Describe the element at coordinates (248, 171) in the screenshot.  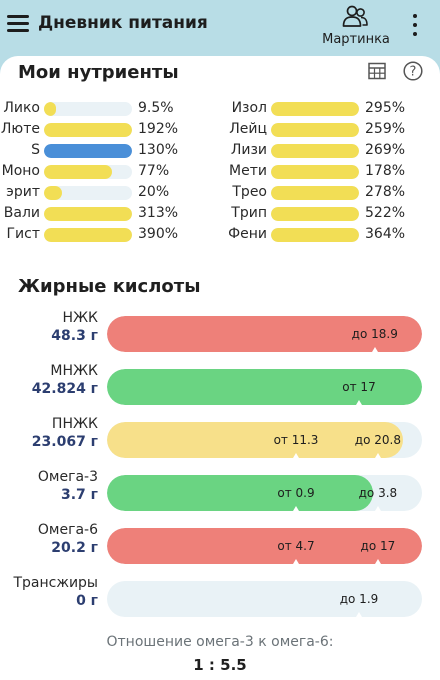
I see `nutrient-name: Мети` at that location.